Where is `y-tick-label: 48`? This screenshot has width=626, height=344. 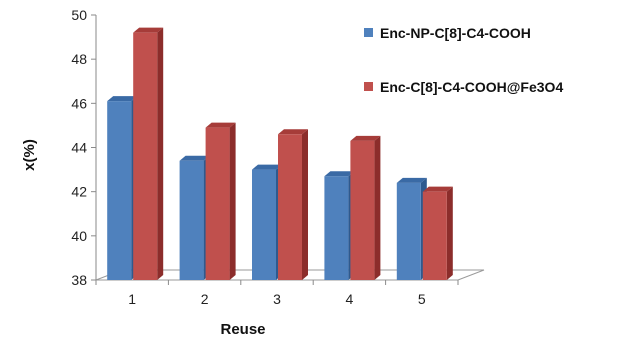 y-tick-label: 48 is located at coordinates (79, 59).